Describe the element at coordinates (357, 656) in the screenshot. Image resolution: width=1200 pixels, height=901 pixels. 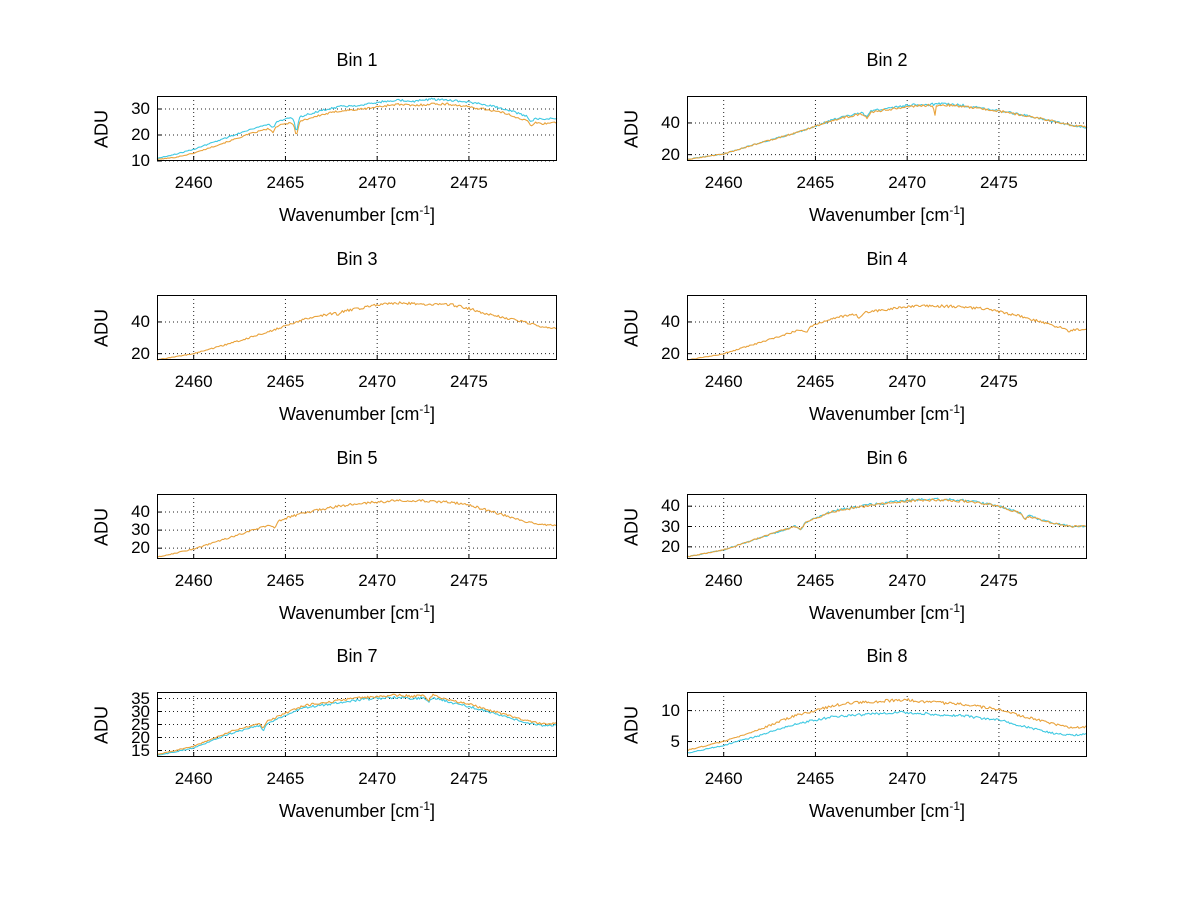
I see `subplot-title: Bin 7` at that location.